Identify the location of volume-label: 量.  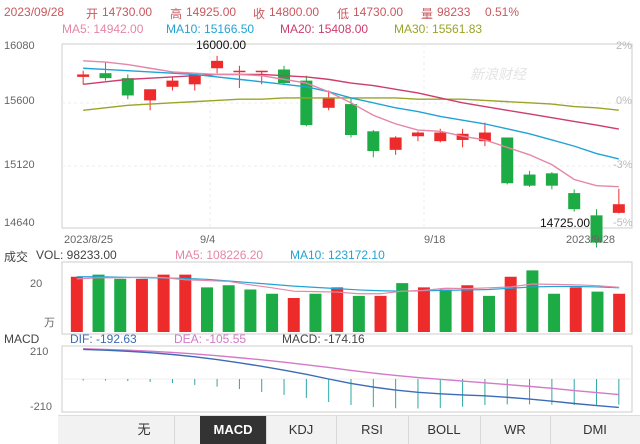
(427, 14).